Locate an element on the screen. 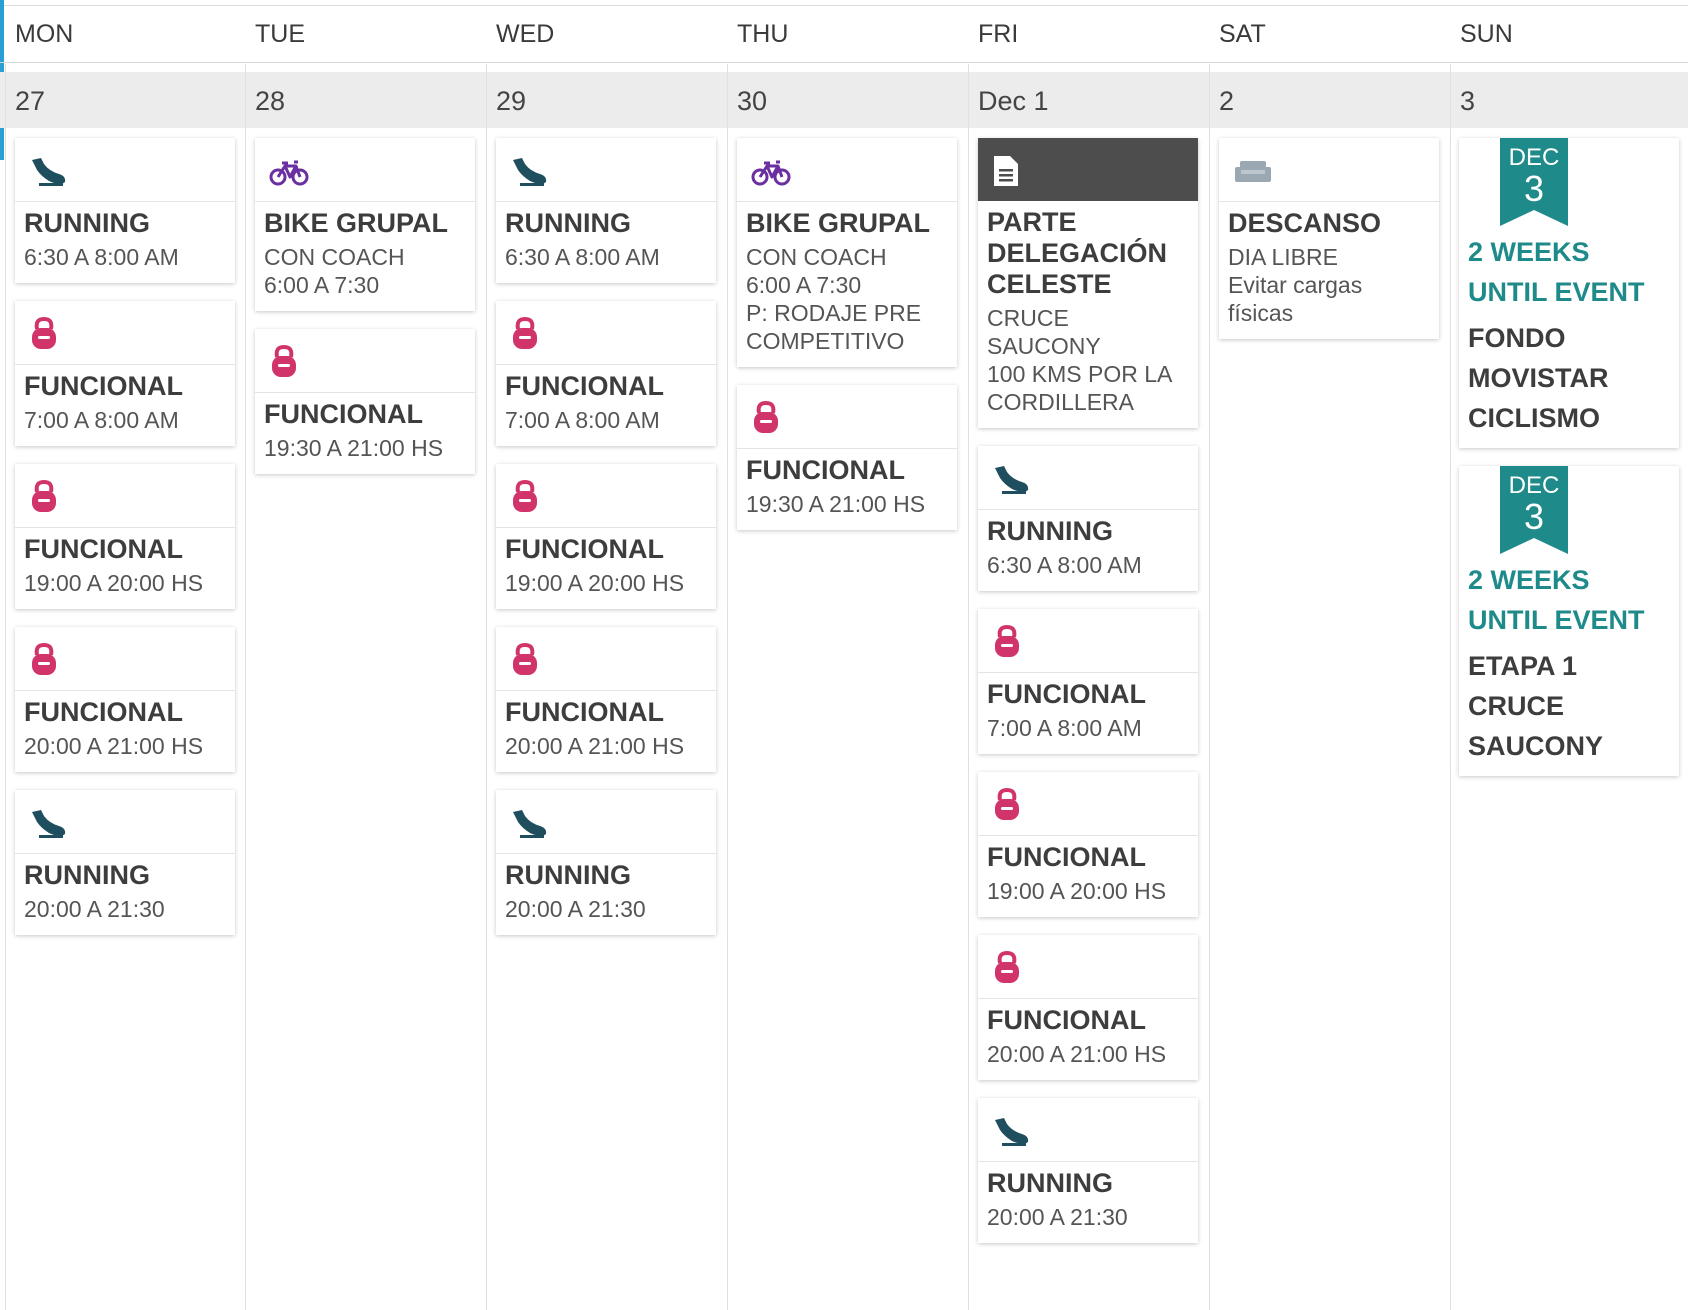 The height and width of the screenshot is (1310, 1688). date-label-mon: 27 is located at coordinates (30, 101).